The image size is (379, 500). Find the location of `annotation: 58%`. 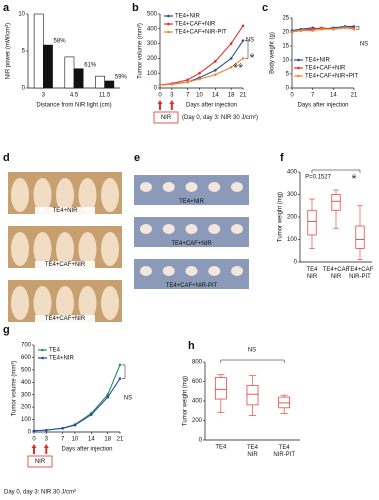

annotation: 58% is located at coordinates (60, 42).